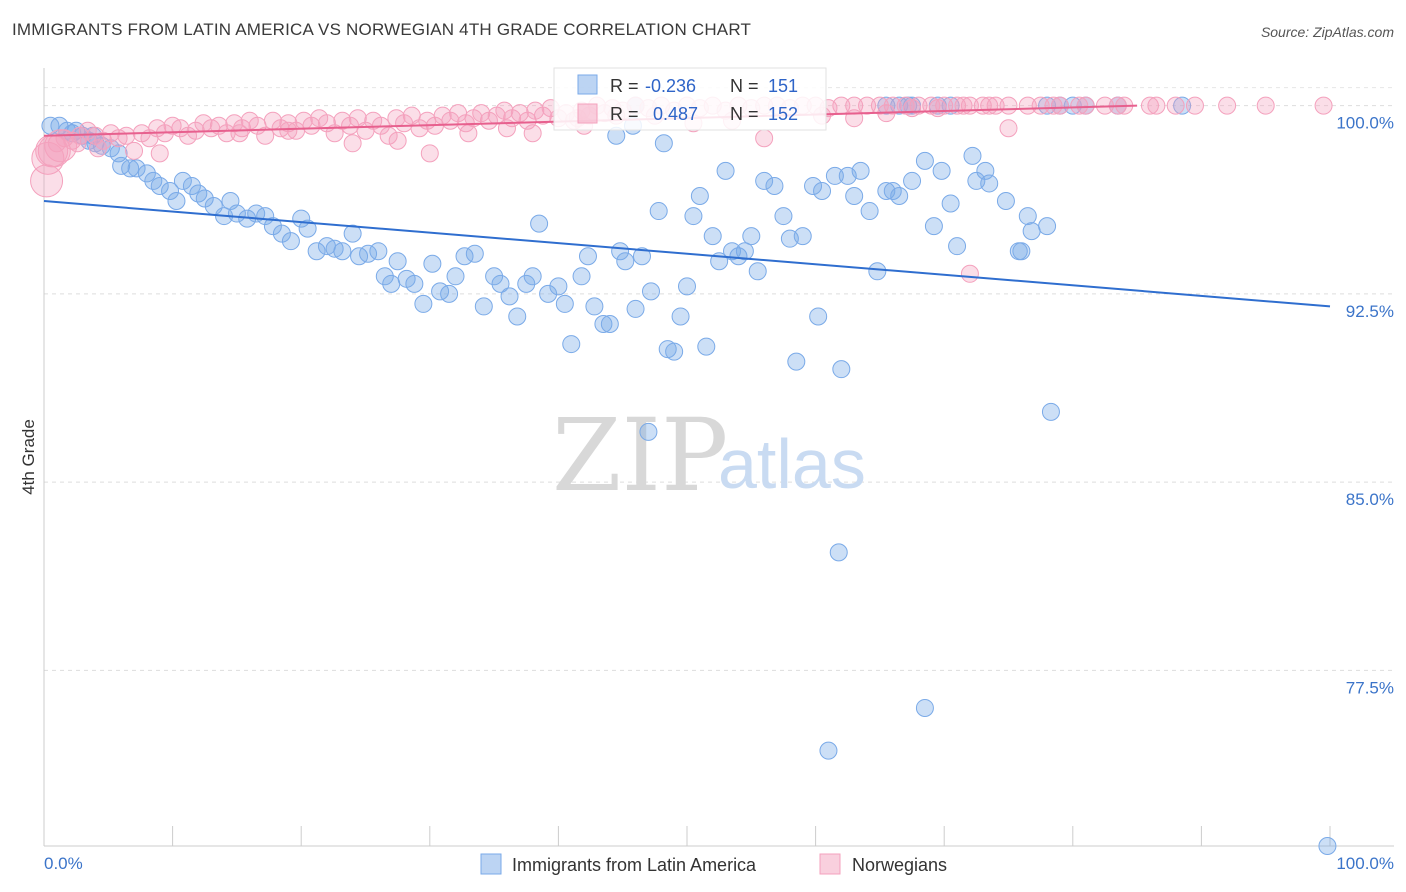  What do you see at coordinates (1365, 123) in the screenshot?
I see `y-tick-label-0: 100.0%` at bounding box center [1365, 123].